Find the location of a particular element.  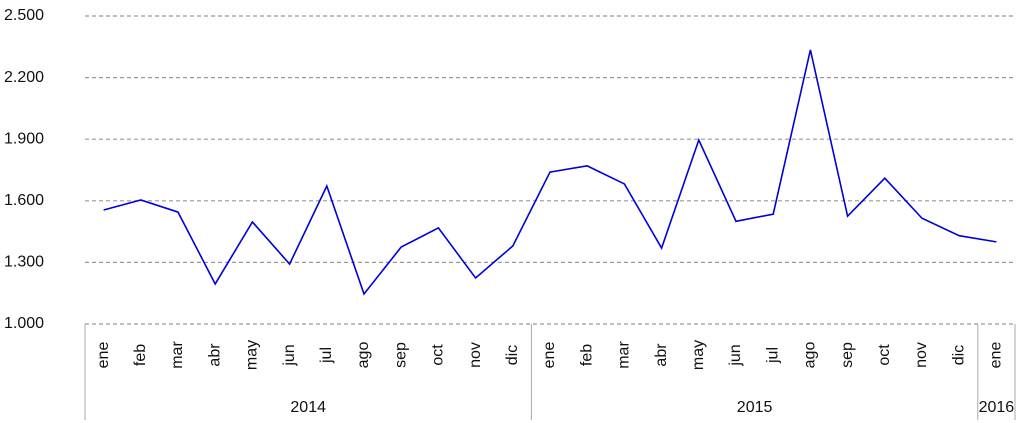

y-tick-label: 1.900 is located at coordinates (24, 138).